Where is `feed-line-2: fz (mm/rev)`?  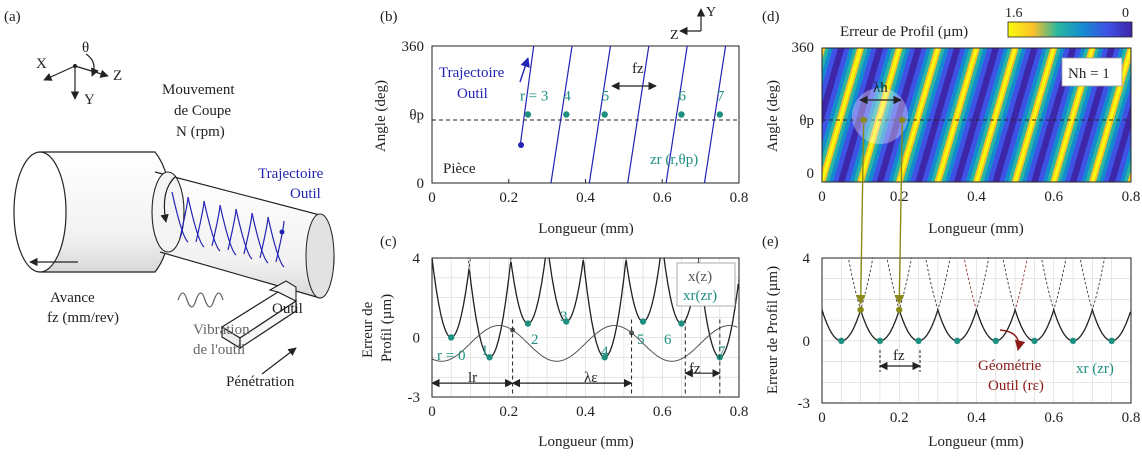 feed-line-2: fz (mm/rev) is located at coordinates (83, 318).